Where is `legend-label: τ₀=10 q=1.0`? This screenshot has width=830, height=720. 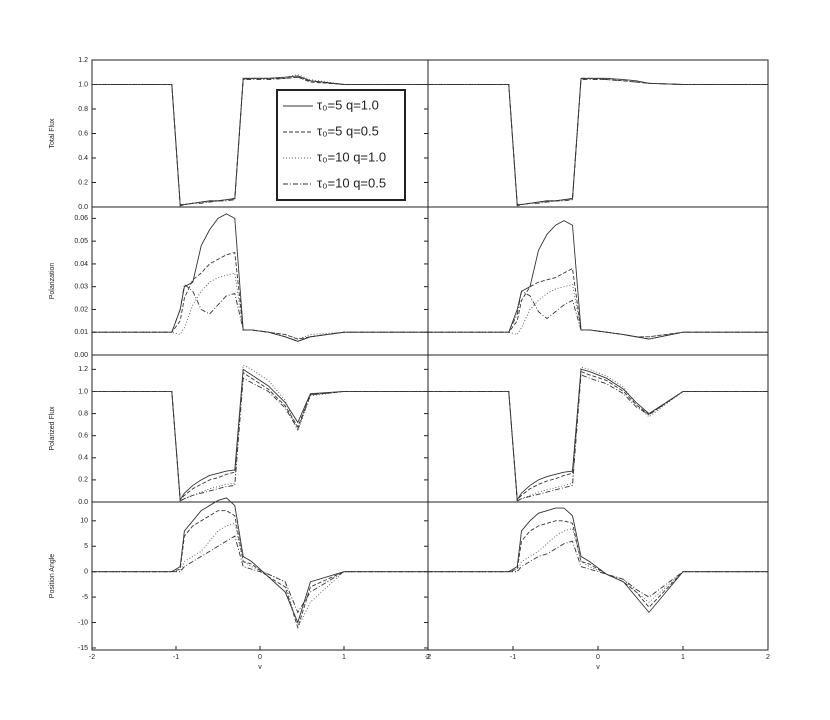 legend-label: τ₀=10 q=1.0 is located at coordinates (351, 156).